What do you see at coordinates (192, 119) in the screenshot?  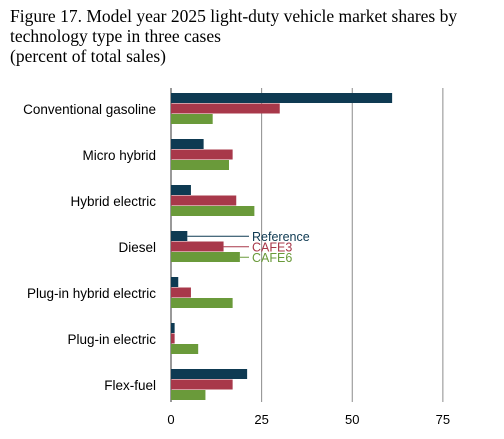 I see `bar-0-cafe6` at bounding box center [192, 119].